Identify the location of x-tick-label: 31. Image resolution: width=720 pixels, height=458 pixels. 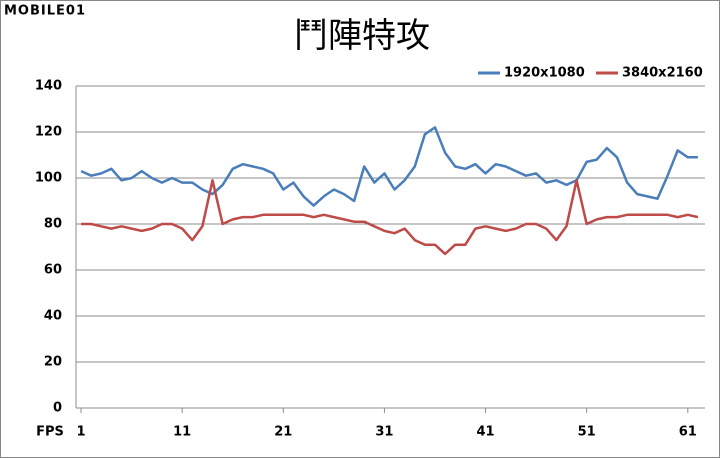
(384, 432).